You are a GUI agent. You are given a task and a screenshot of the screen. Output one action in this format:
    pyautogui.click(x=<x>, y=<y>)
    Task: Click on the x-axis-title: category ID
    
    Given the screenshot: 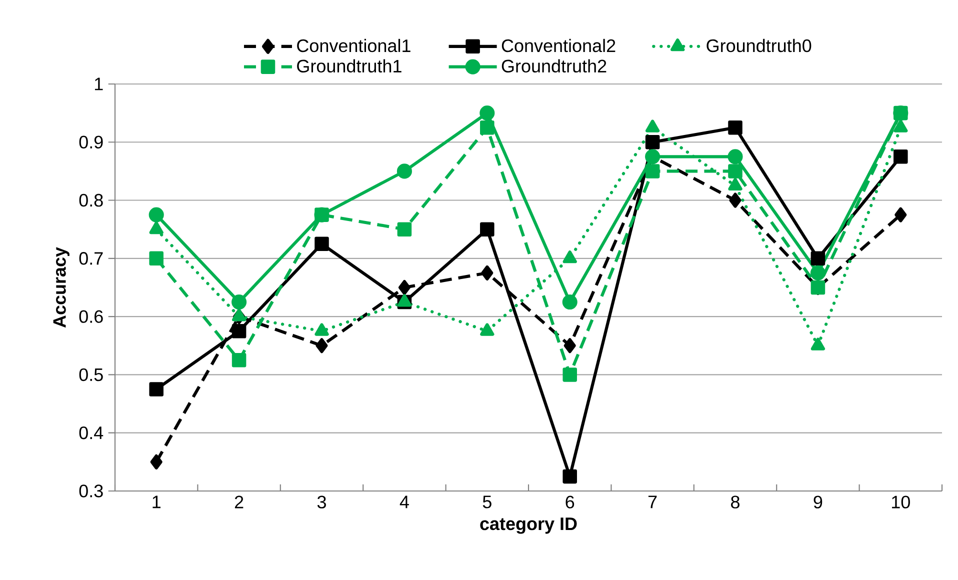 What is the action you would take?
    pyautogui.click(x=528, y=526)
    